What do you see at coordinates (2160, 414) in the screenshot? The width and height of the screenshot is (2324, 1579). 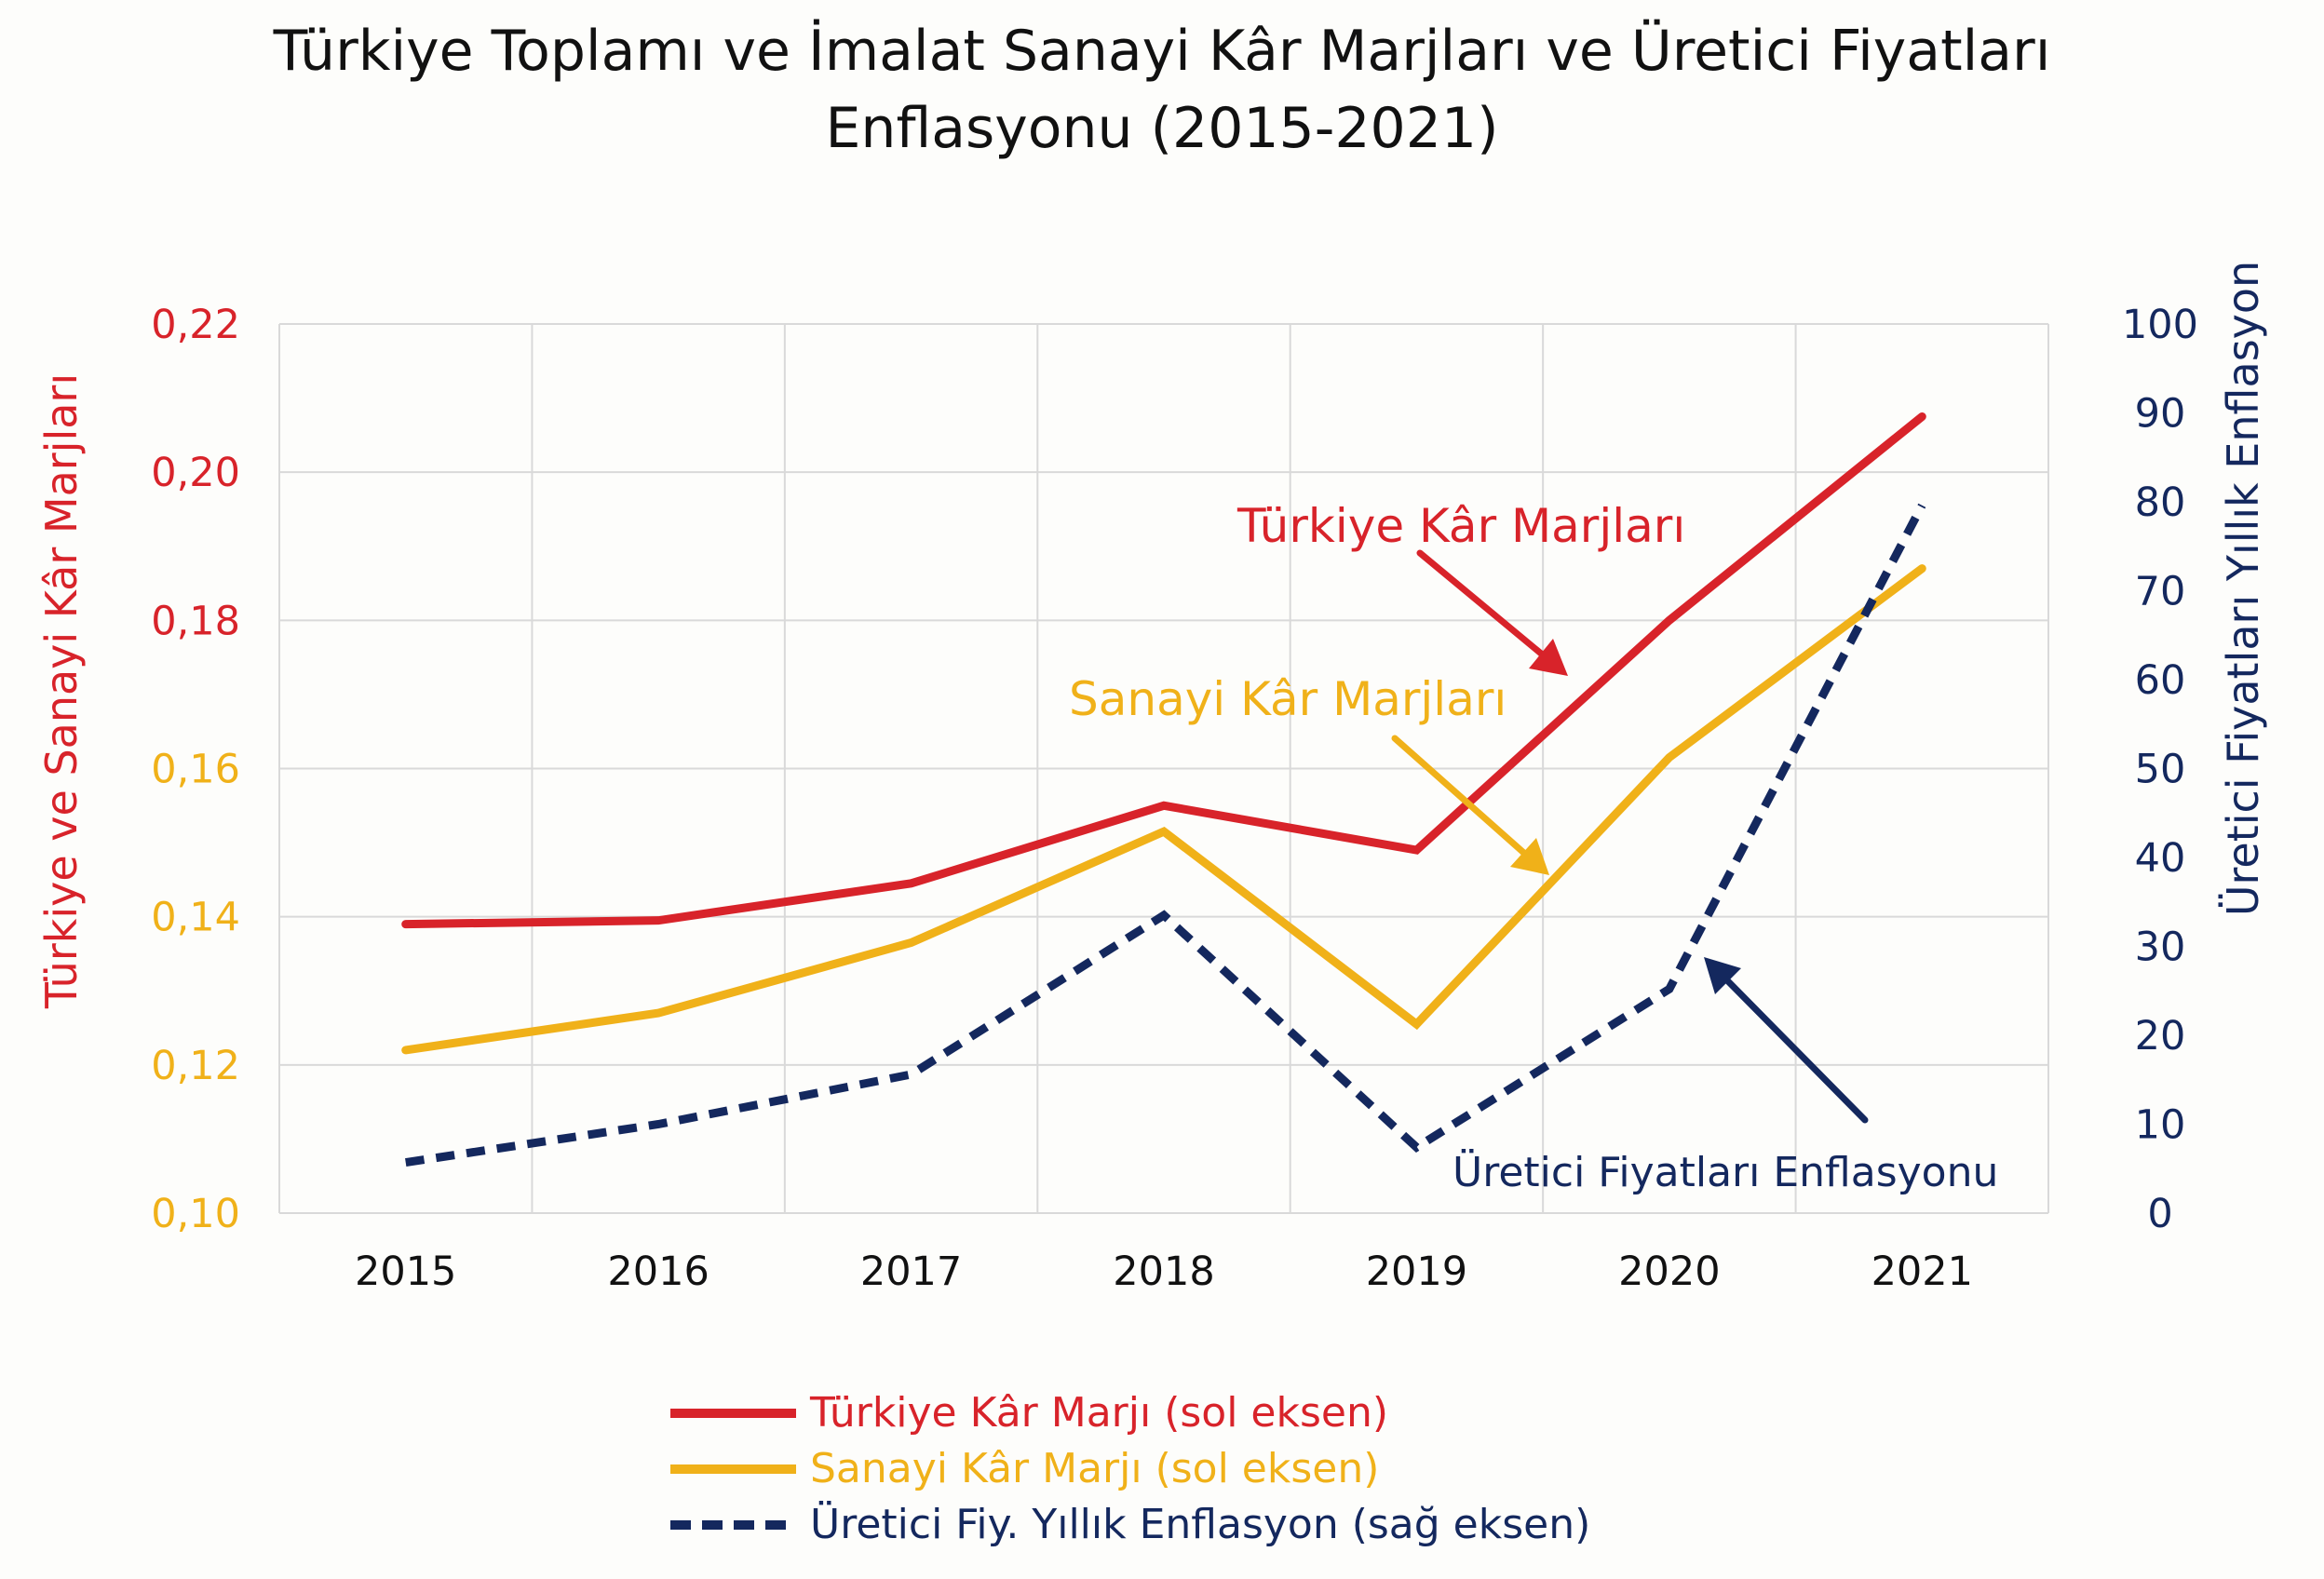 I see `right-tick-label: 90` at bounding box center [2160, 414].